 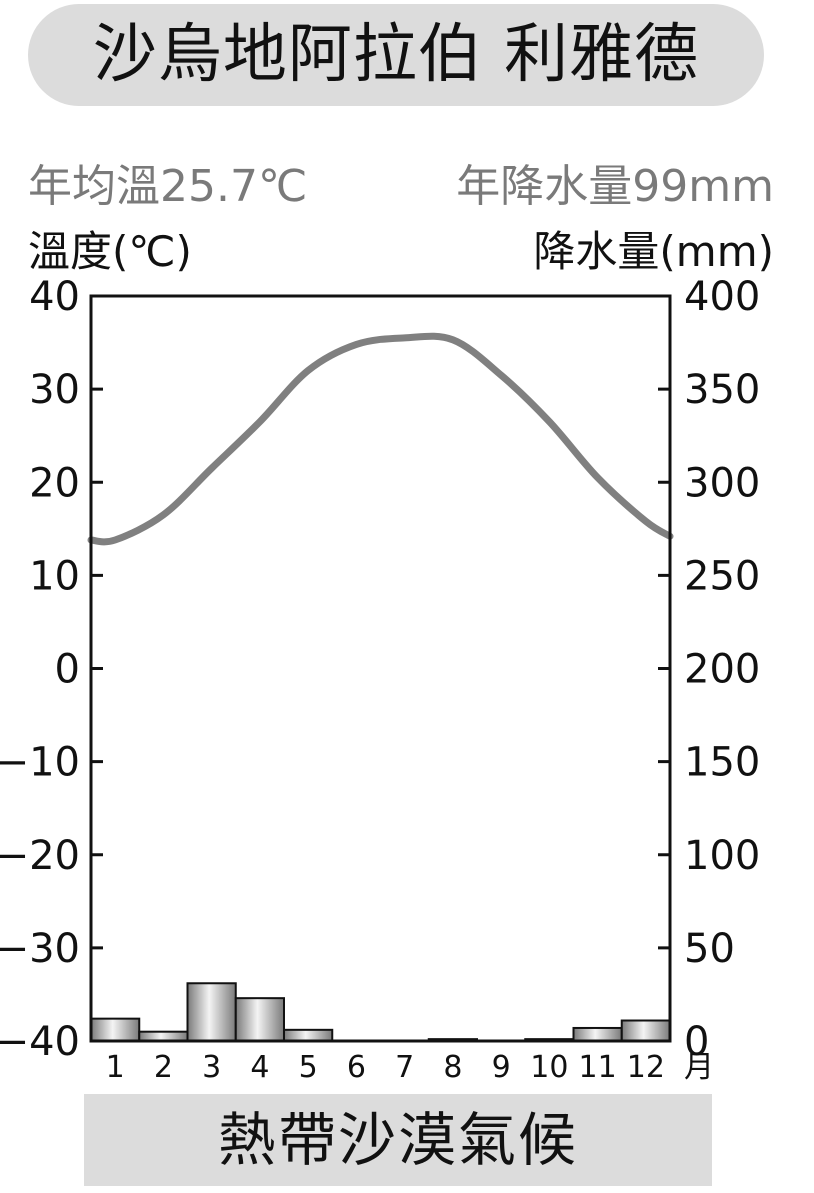 What do you see at coordinates (722, 390) in the screenshot?
I see `right-tick-label: 350` at bounding box center [722, 390].